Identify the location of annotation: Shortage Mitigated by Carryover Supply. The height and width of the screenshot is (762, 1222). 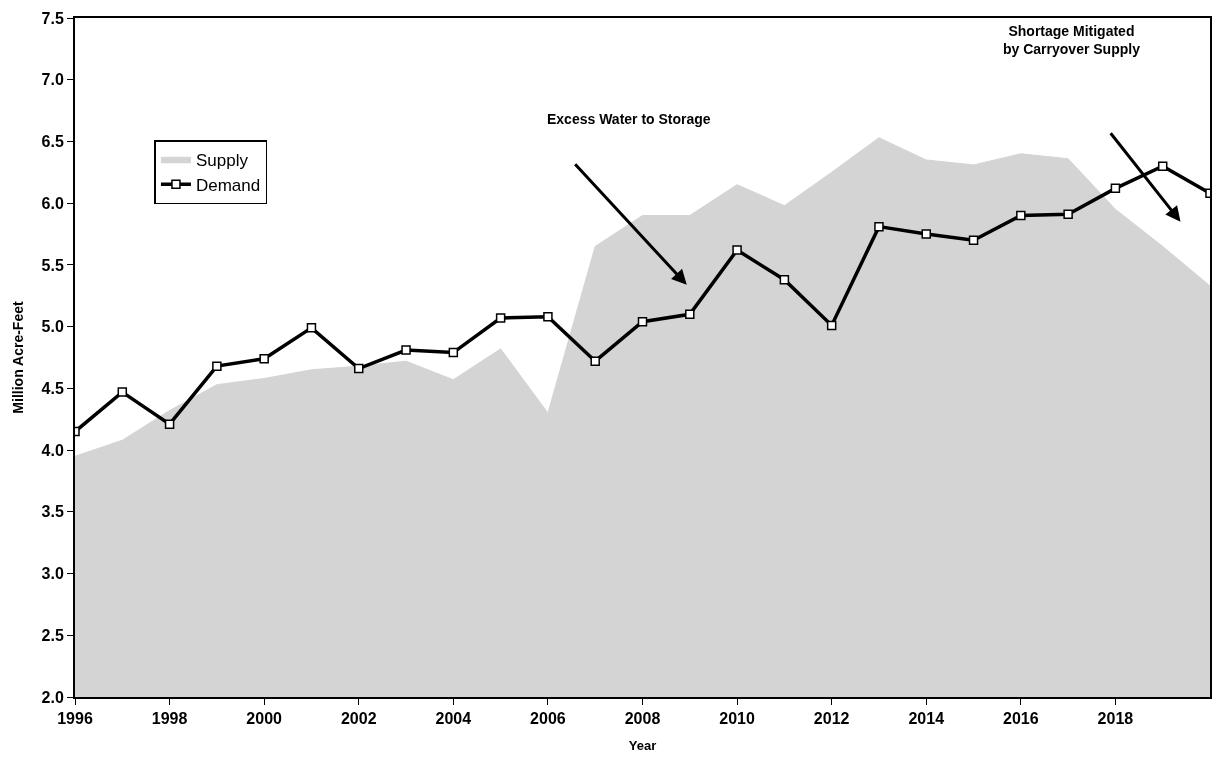
(1072, 40).